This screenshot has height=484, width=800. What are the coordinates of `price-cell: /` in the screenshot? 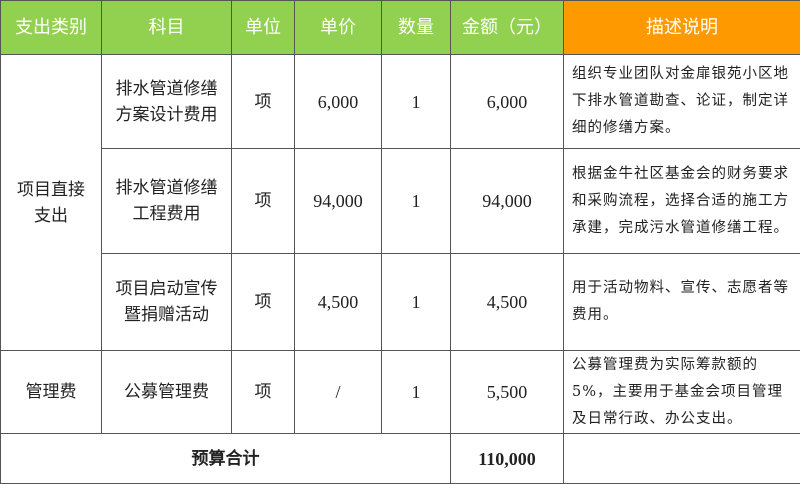 It's located at (338, 392).